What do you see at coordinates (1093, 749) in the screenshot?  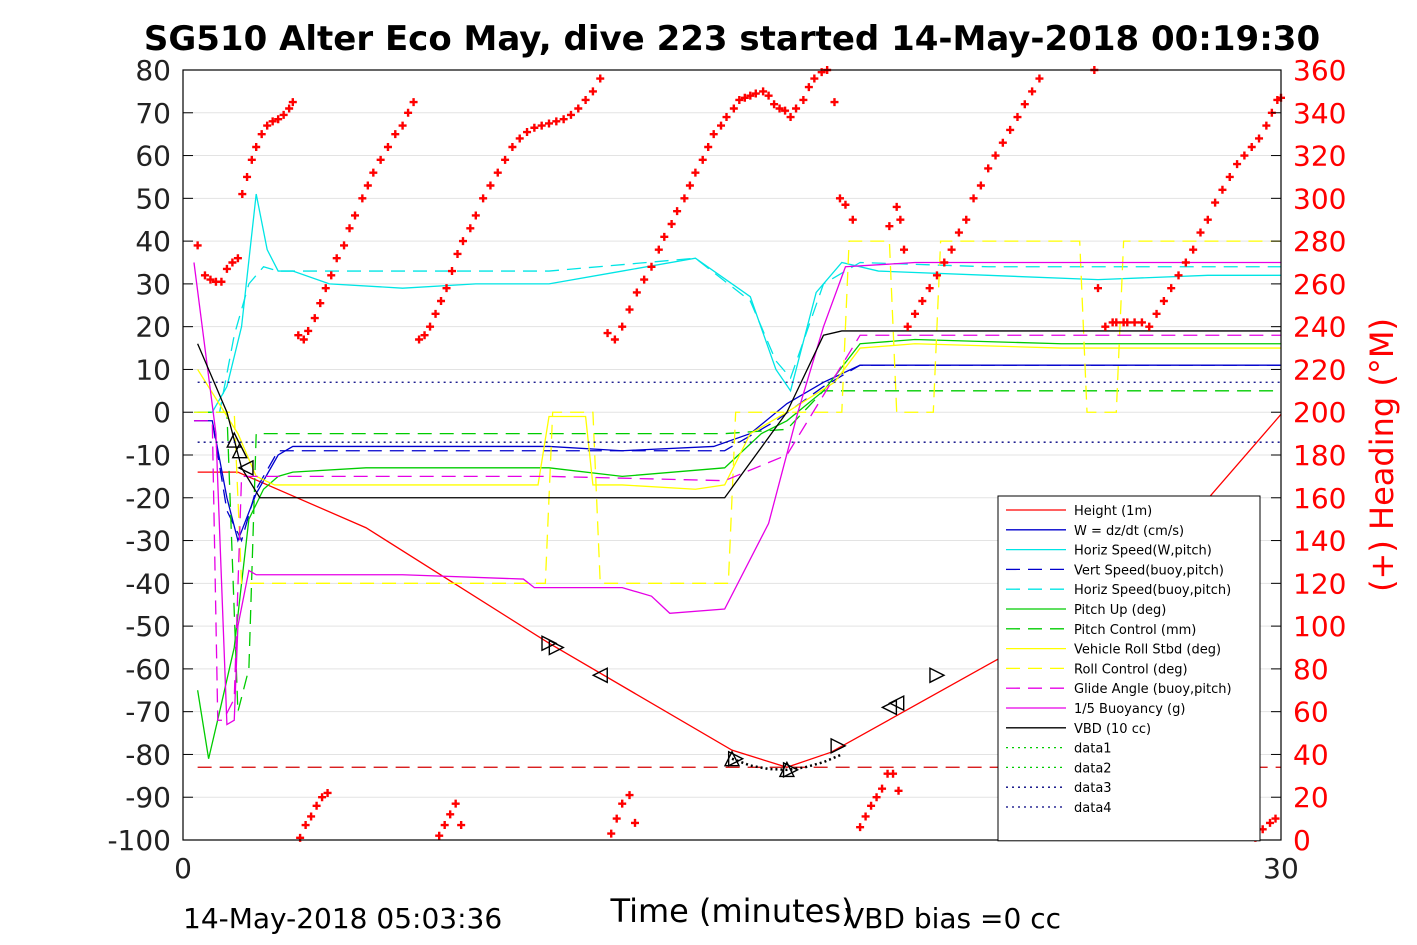 I see `legend-label: data1` at bounding box center [1093, 749].